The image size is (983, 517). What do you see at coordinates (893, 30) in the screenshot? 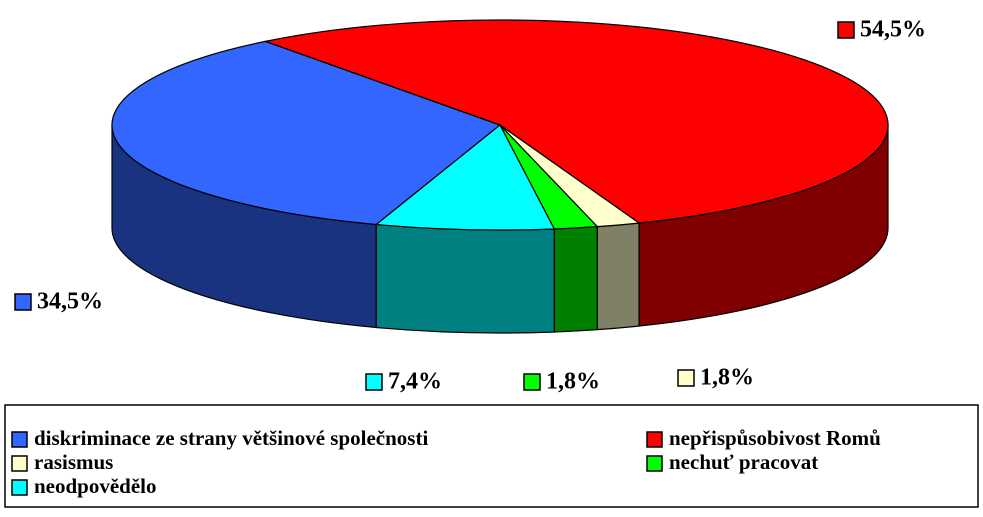
I see `value-label: 54,5%` at bounding box center [893, 30].